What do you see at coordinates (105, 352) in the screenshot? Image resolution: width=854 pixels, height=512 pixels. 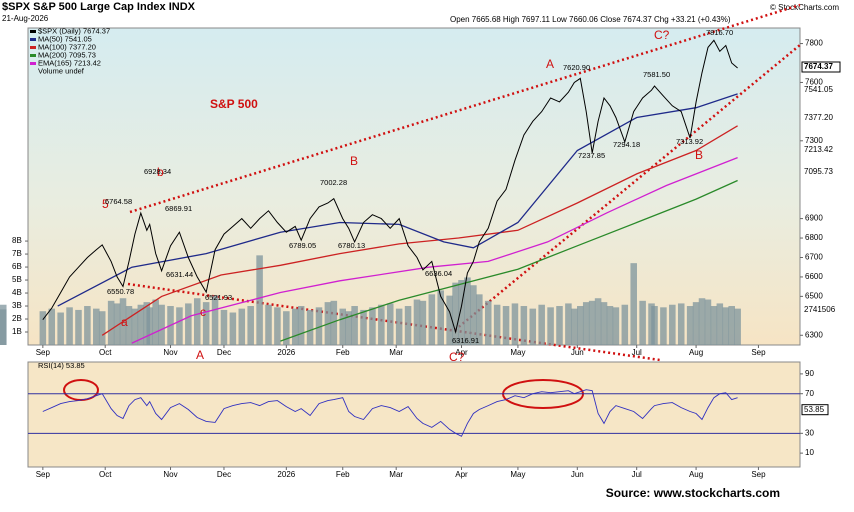 I see `x-tick-label: Oct` at bounding box center [105, 352].